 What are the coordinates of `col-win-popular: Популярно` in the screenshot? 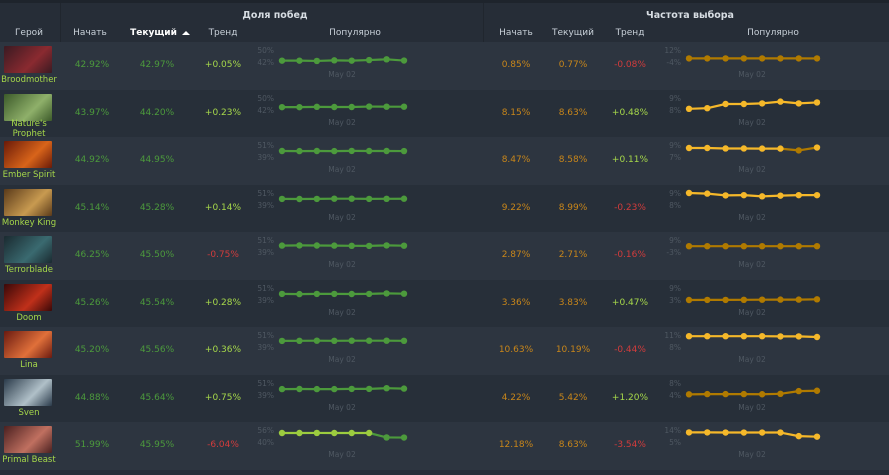 It's located at (355, 33).